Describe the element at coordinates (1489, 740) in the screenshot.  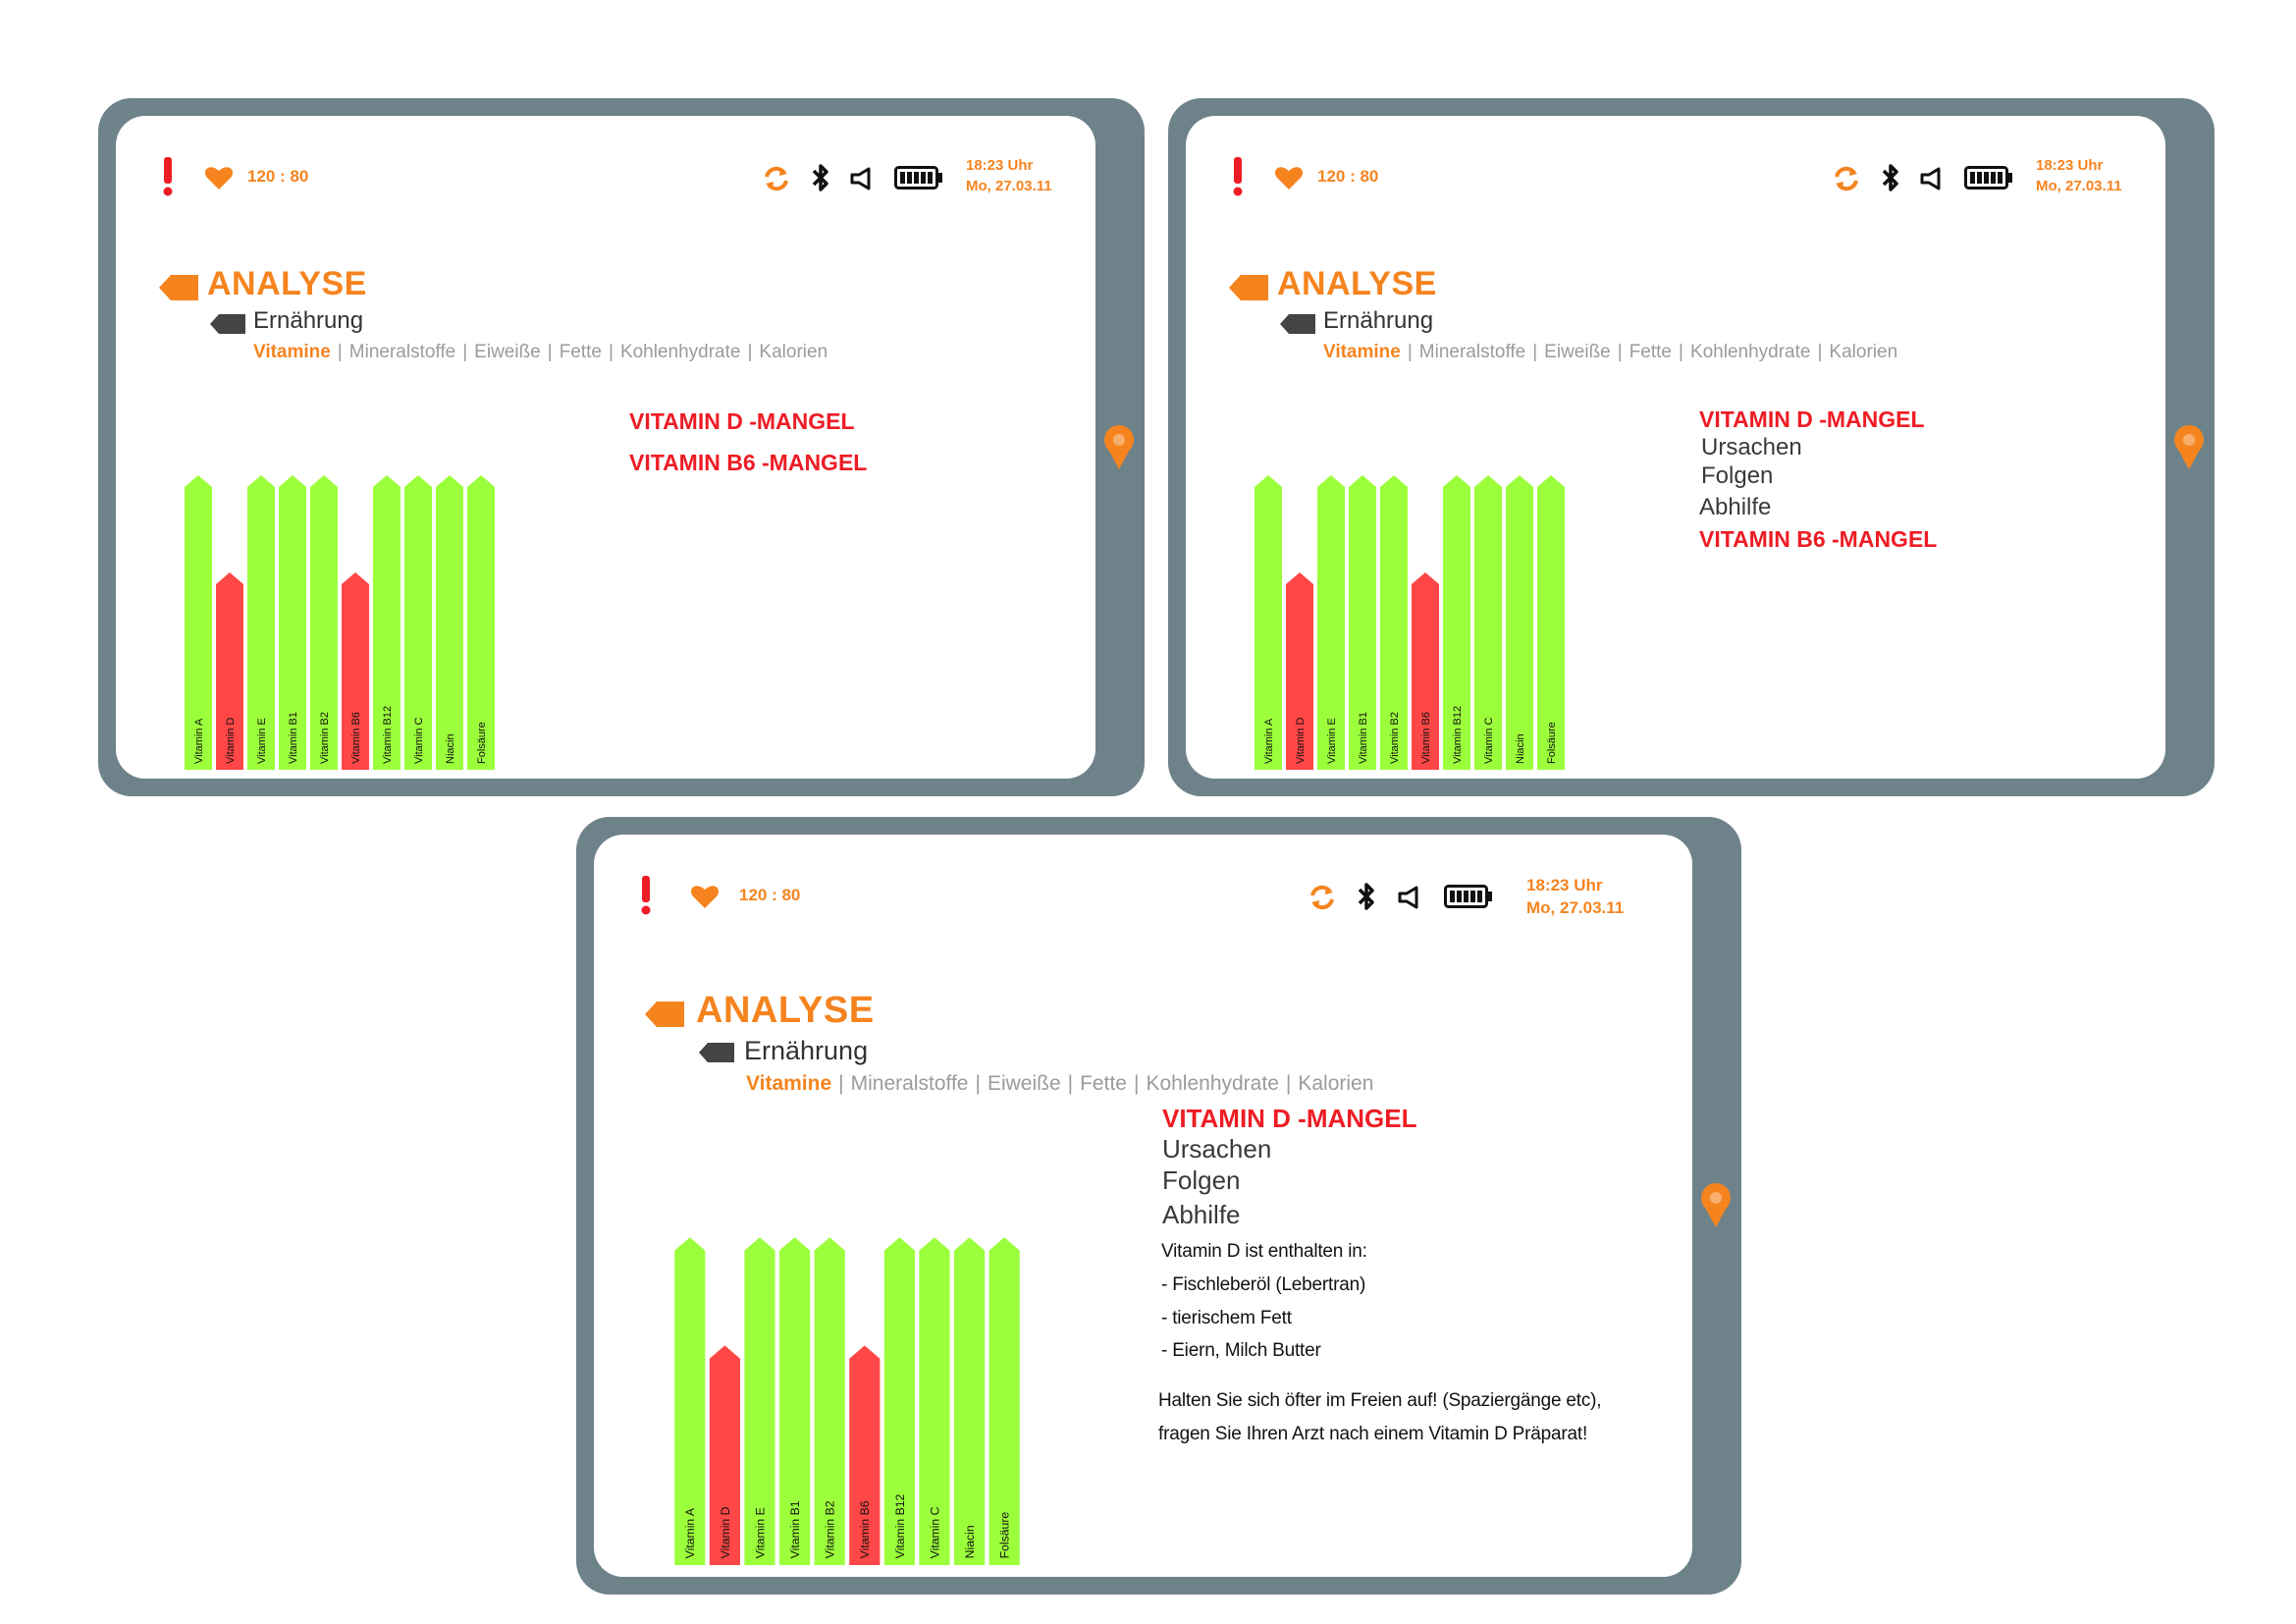
I see `bar-label: Vitamin C` at that location.